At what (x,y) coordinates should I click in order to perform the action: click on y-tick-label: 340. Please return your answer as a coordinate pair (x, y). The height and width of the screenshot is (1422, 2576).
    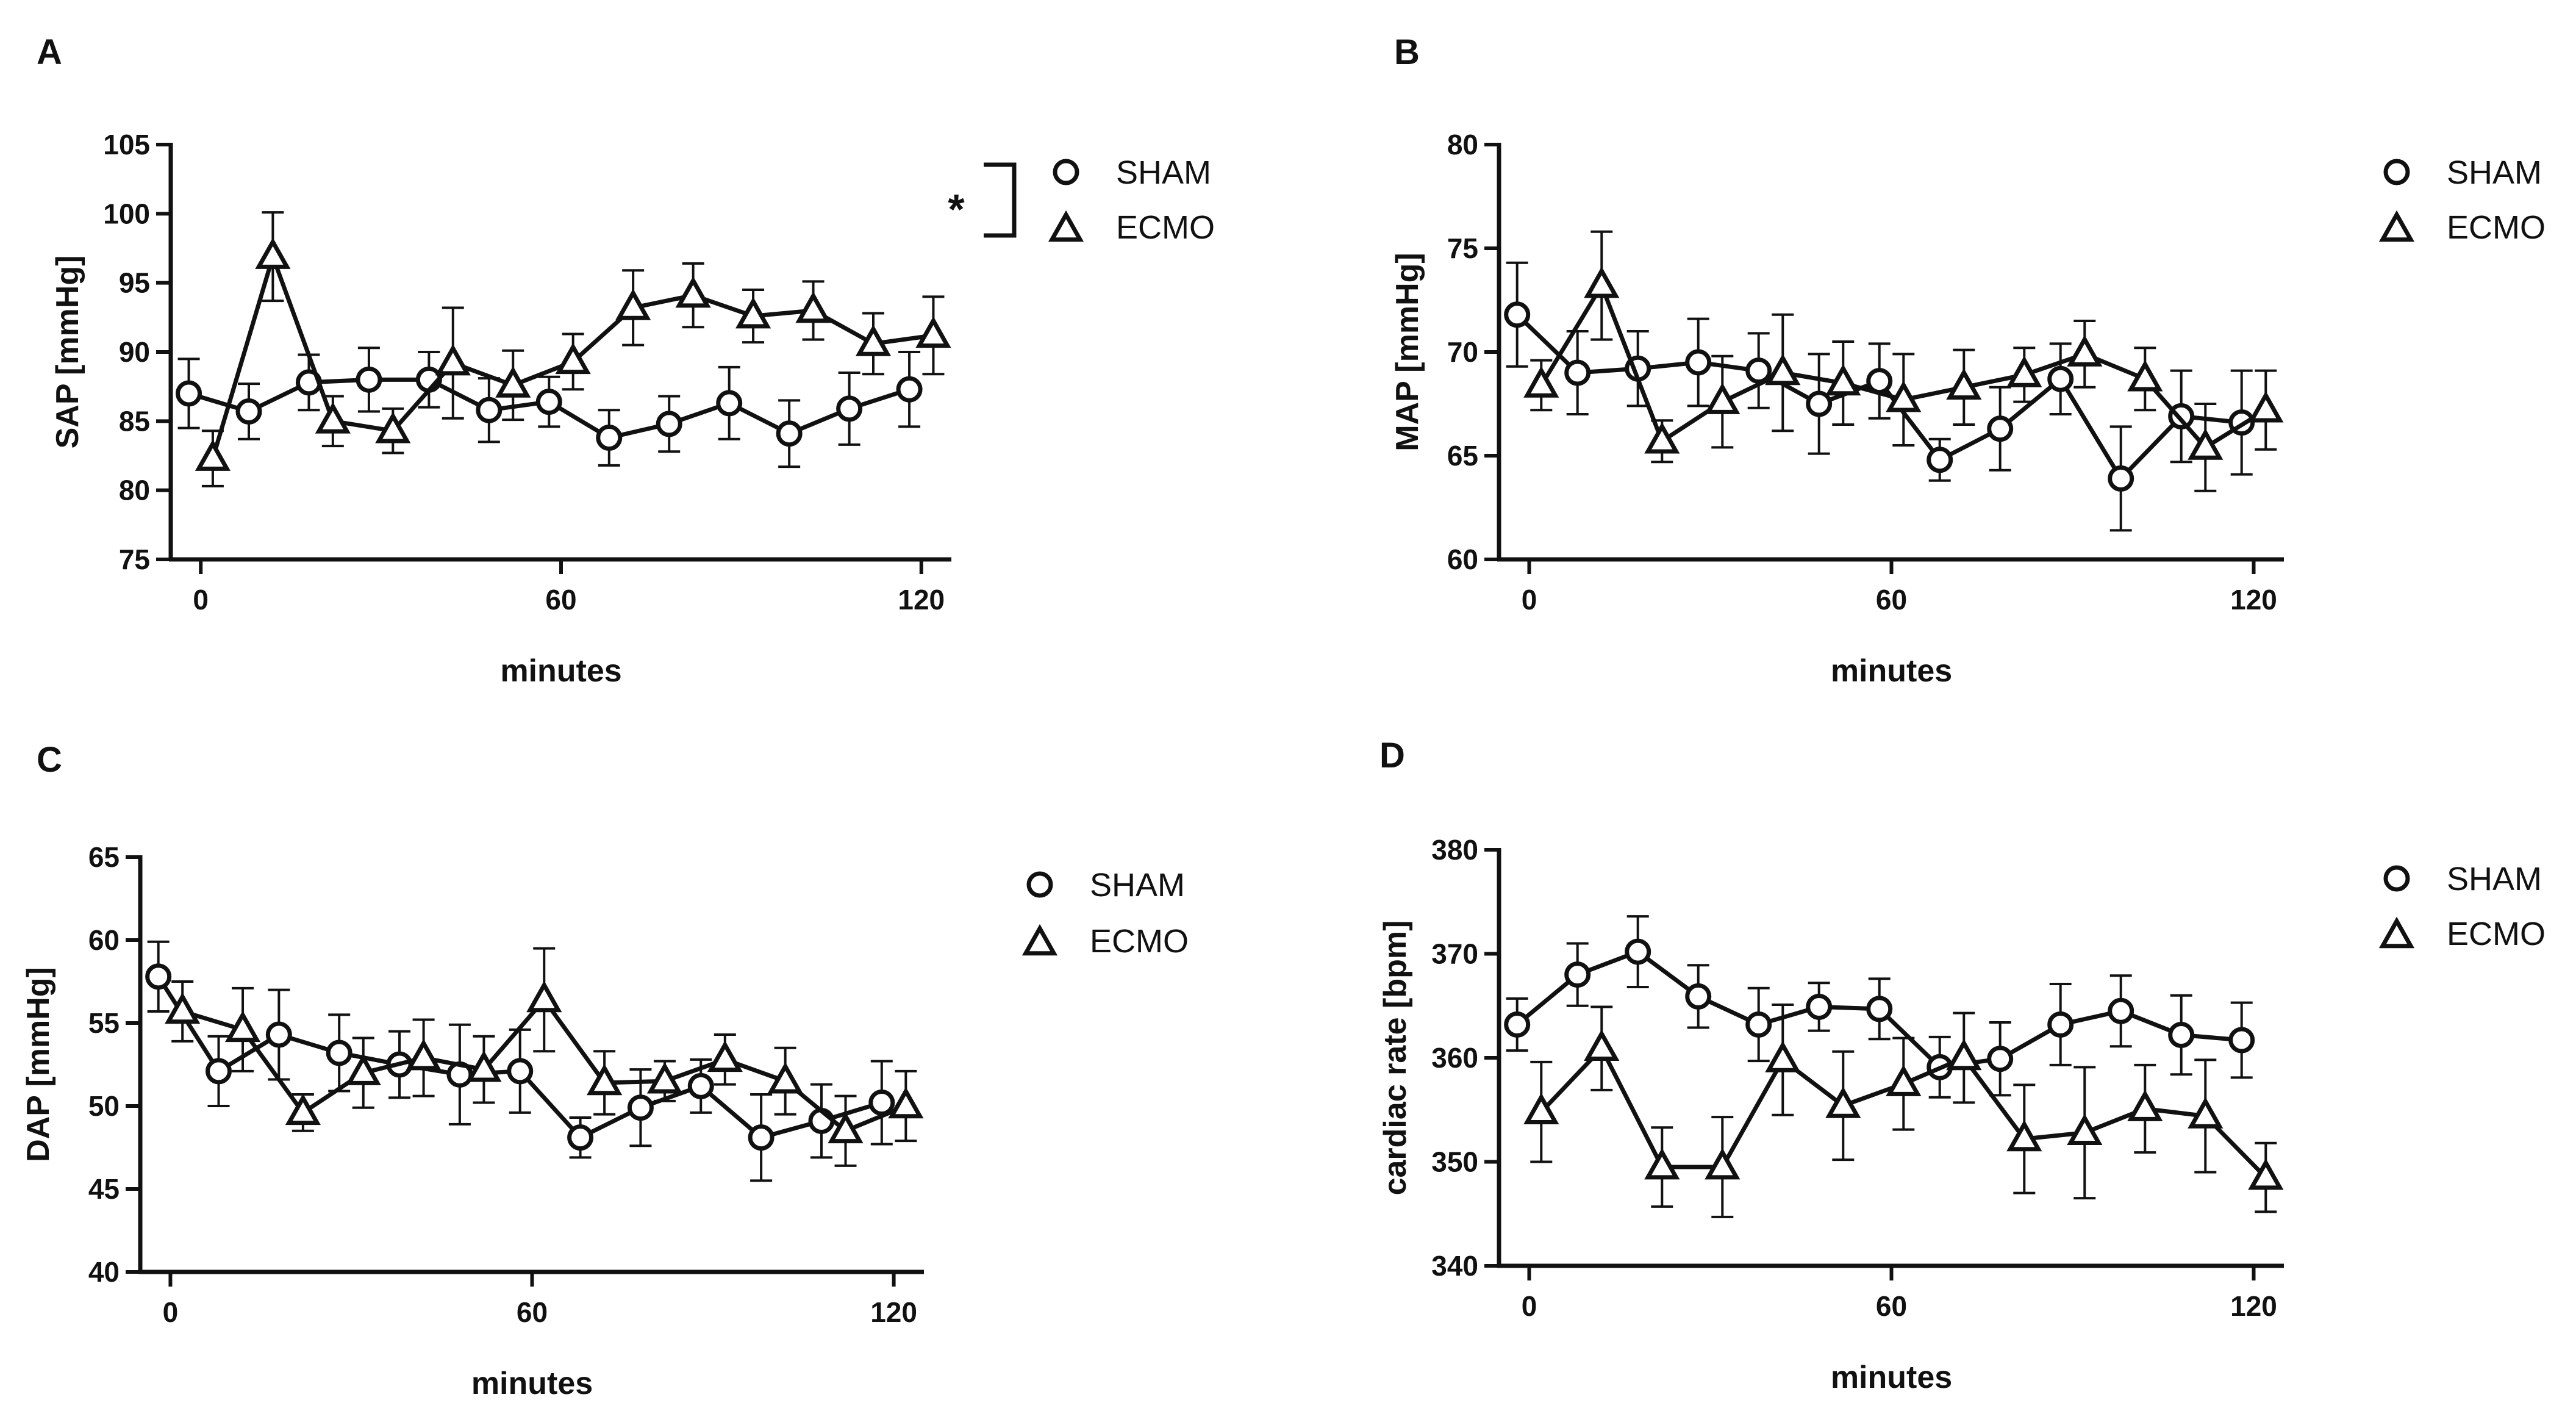
    Looking at the image, I should click on (1454, 1266).